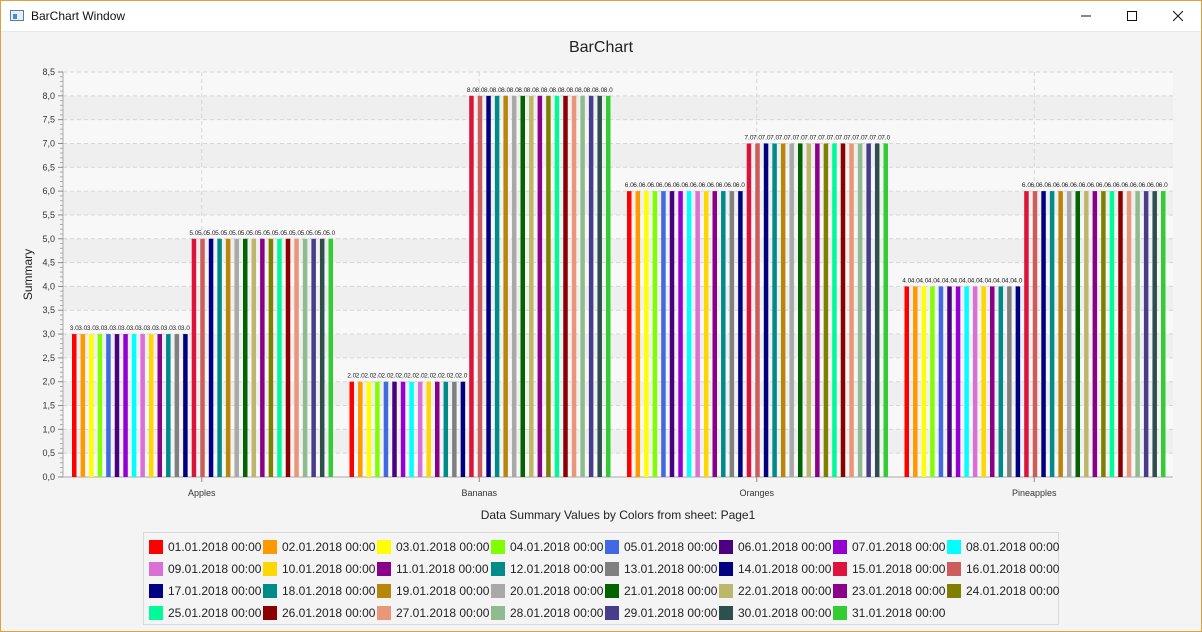 This screenshot has height=632, width=1202. I want to click on y-tick-label: 0,5, so click(48, 453).